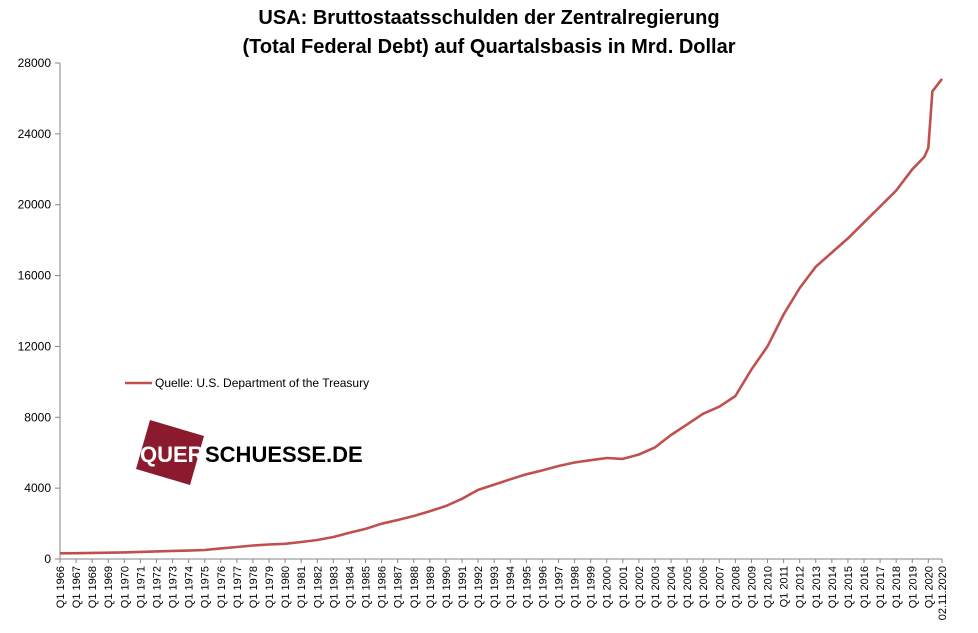  I want to click on x-tick-label: Q1 2012, so click(801, 587).